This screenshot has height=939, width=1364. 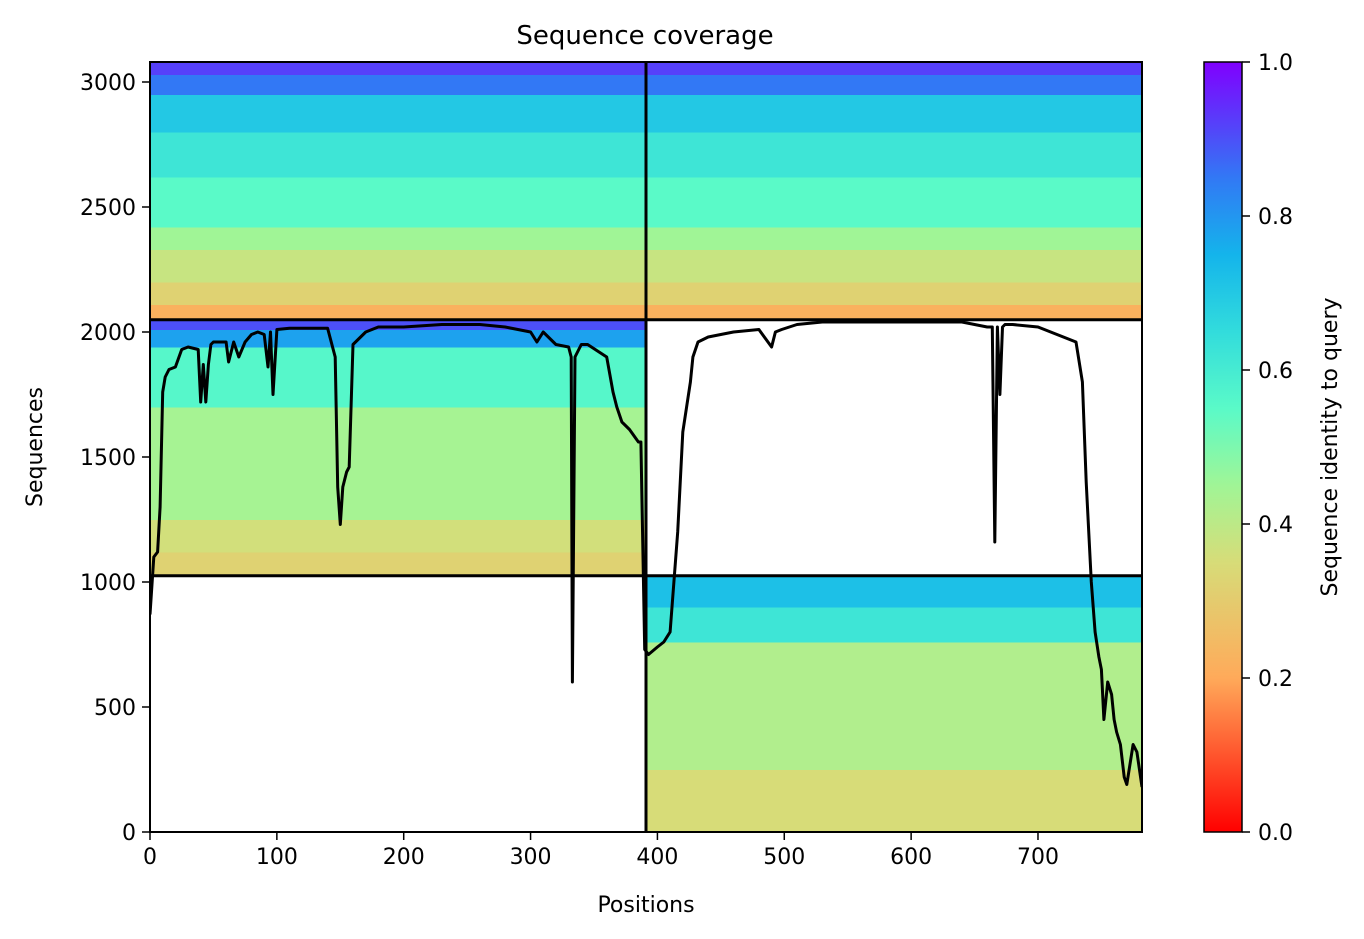 I want to click on x-tick: 300, so click(x=531, y=851).